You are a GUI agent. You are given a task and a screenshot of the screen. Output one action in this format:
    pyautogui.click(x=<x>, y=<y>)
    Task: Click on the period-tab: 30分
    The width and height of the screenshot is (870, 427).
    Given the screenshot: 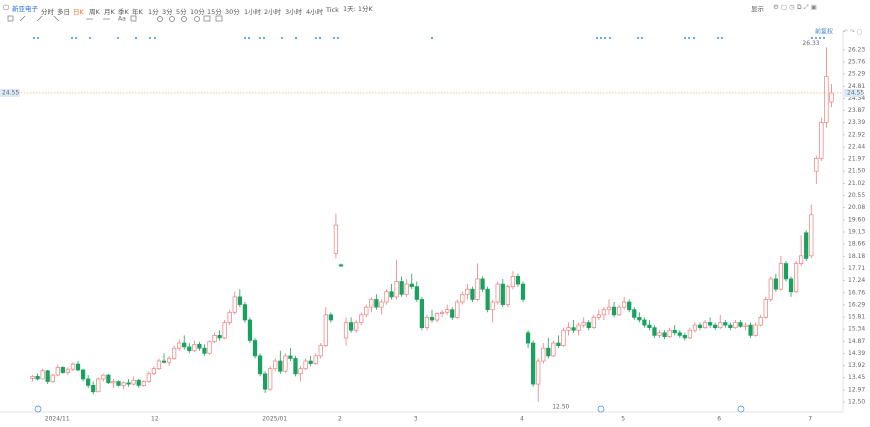 What is the action you would take?
    pyautogui.click(x=232, y=12)
    